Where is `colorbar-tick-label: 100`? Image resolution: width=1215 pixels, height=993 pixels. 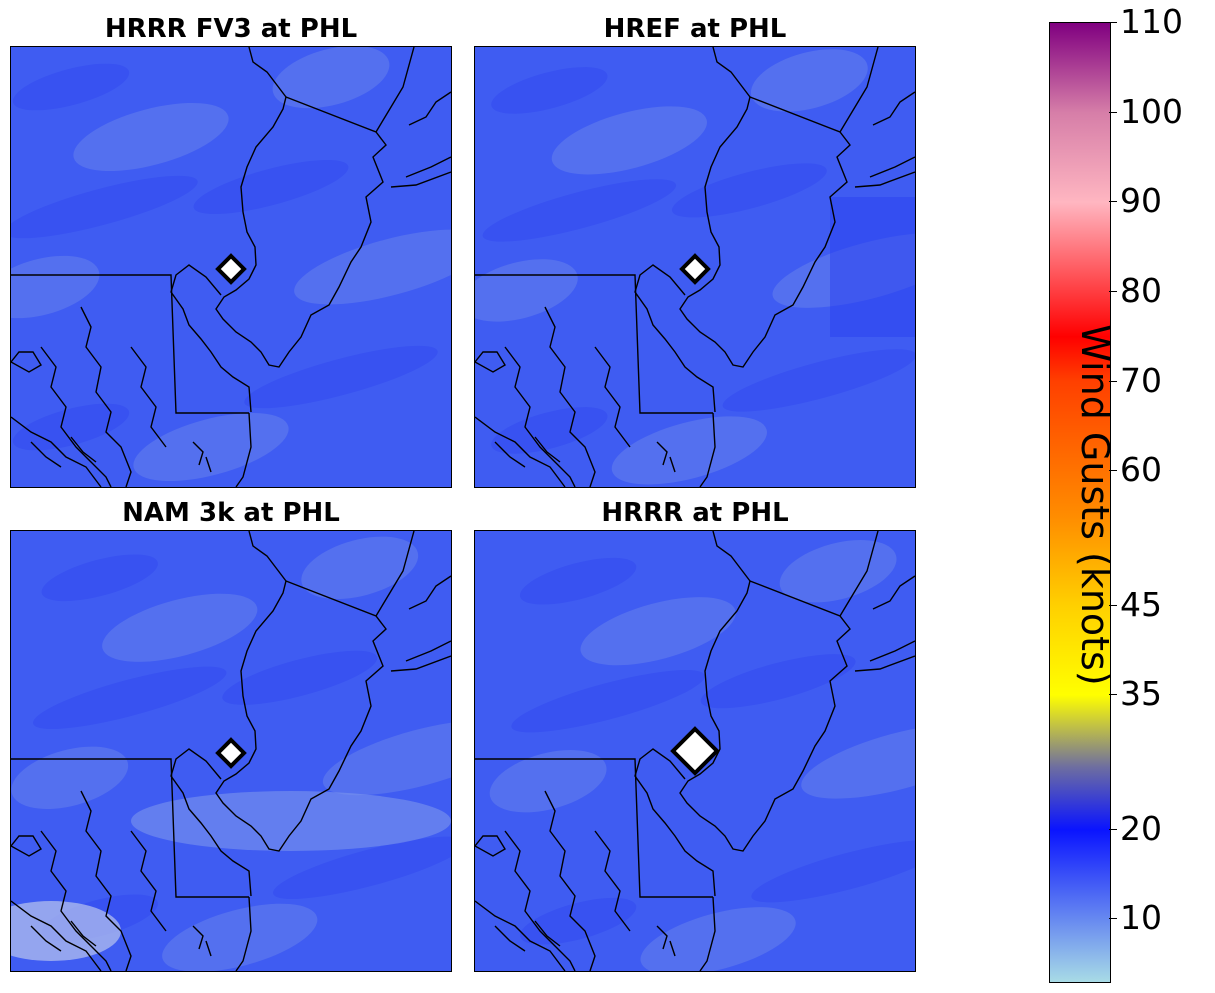
colorbar-tick-label: 100 is located at coordinates (1151, 111).